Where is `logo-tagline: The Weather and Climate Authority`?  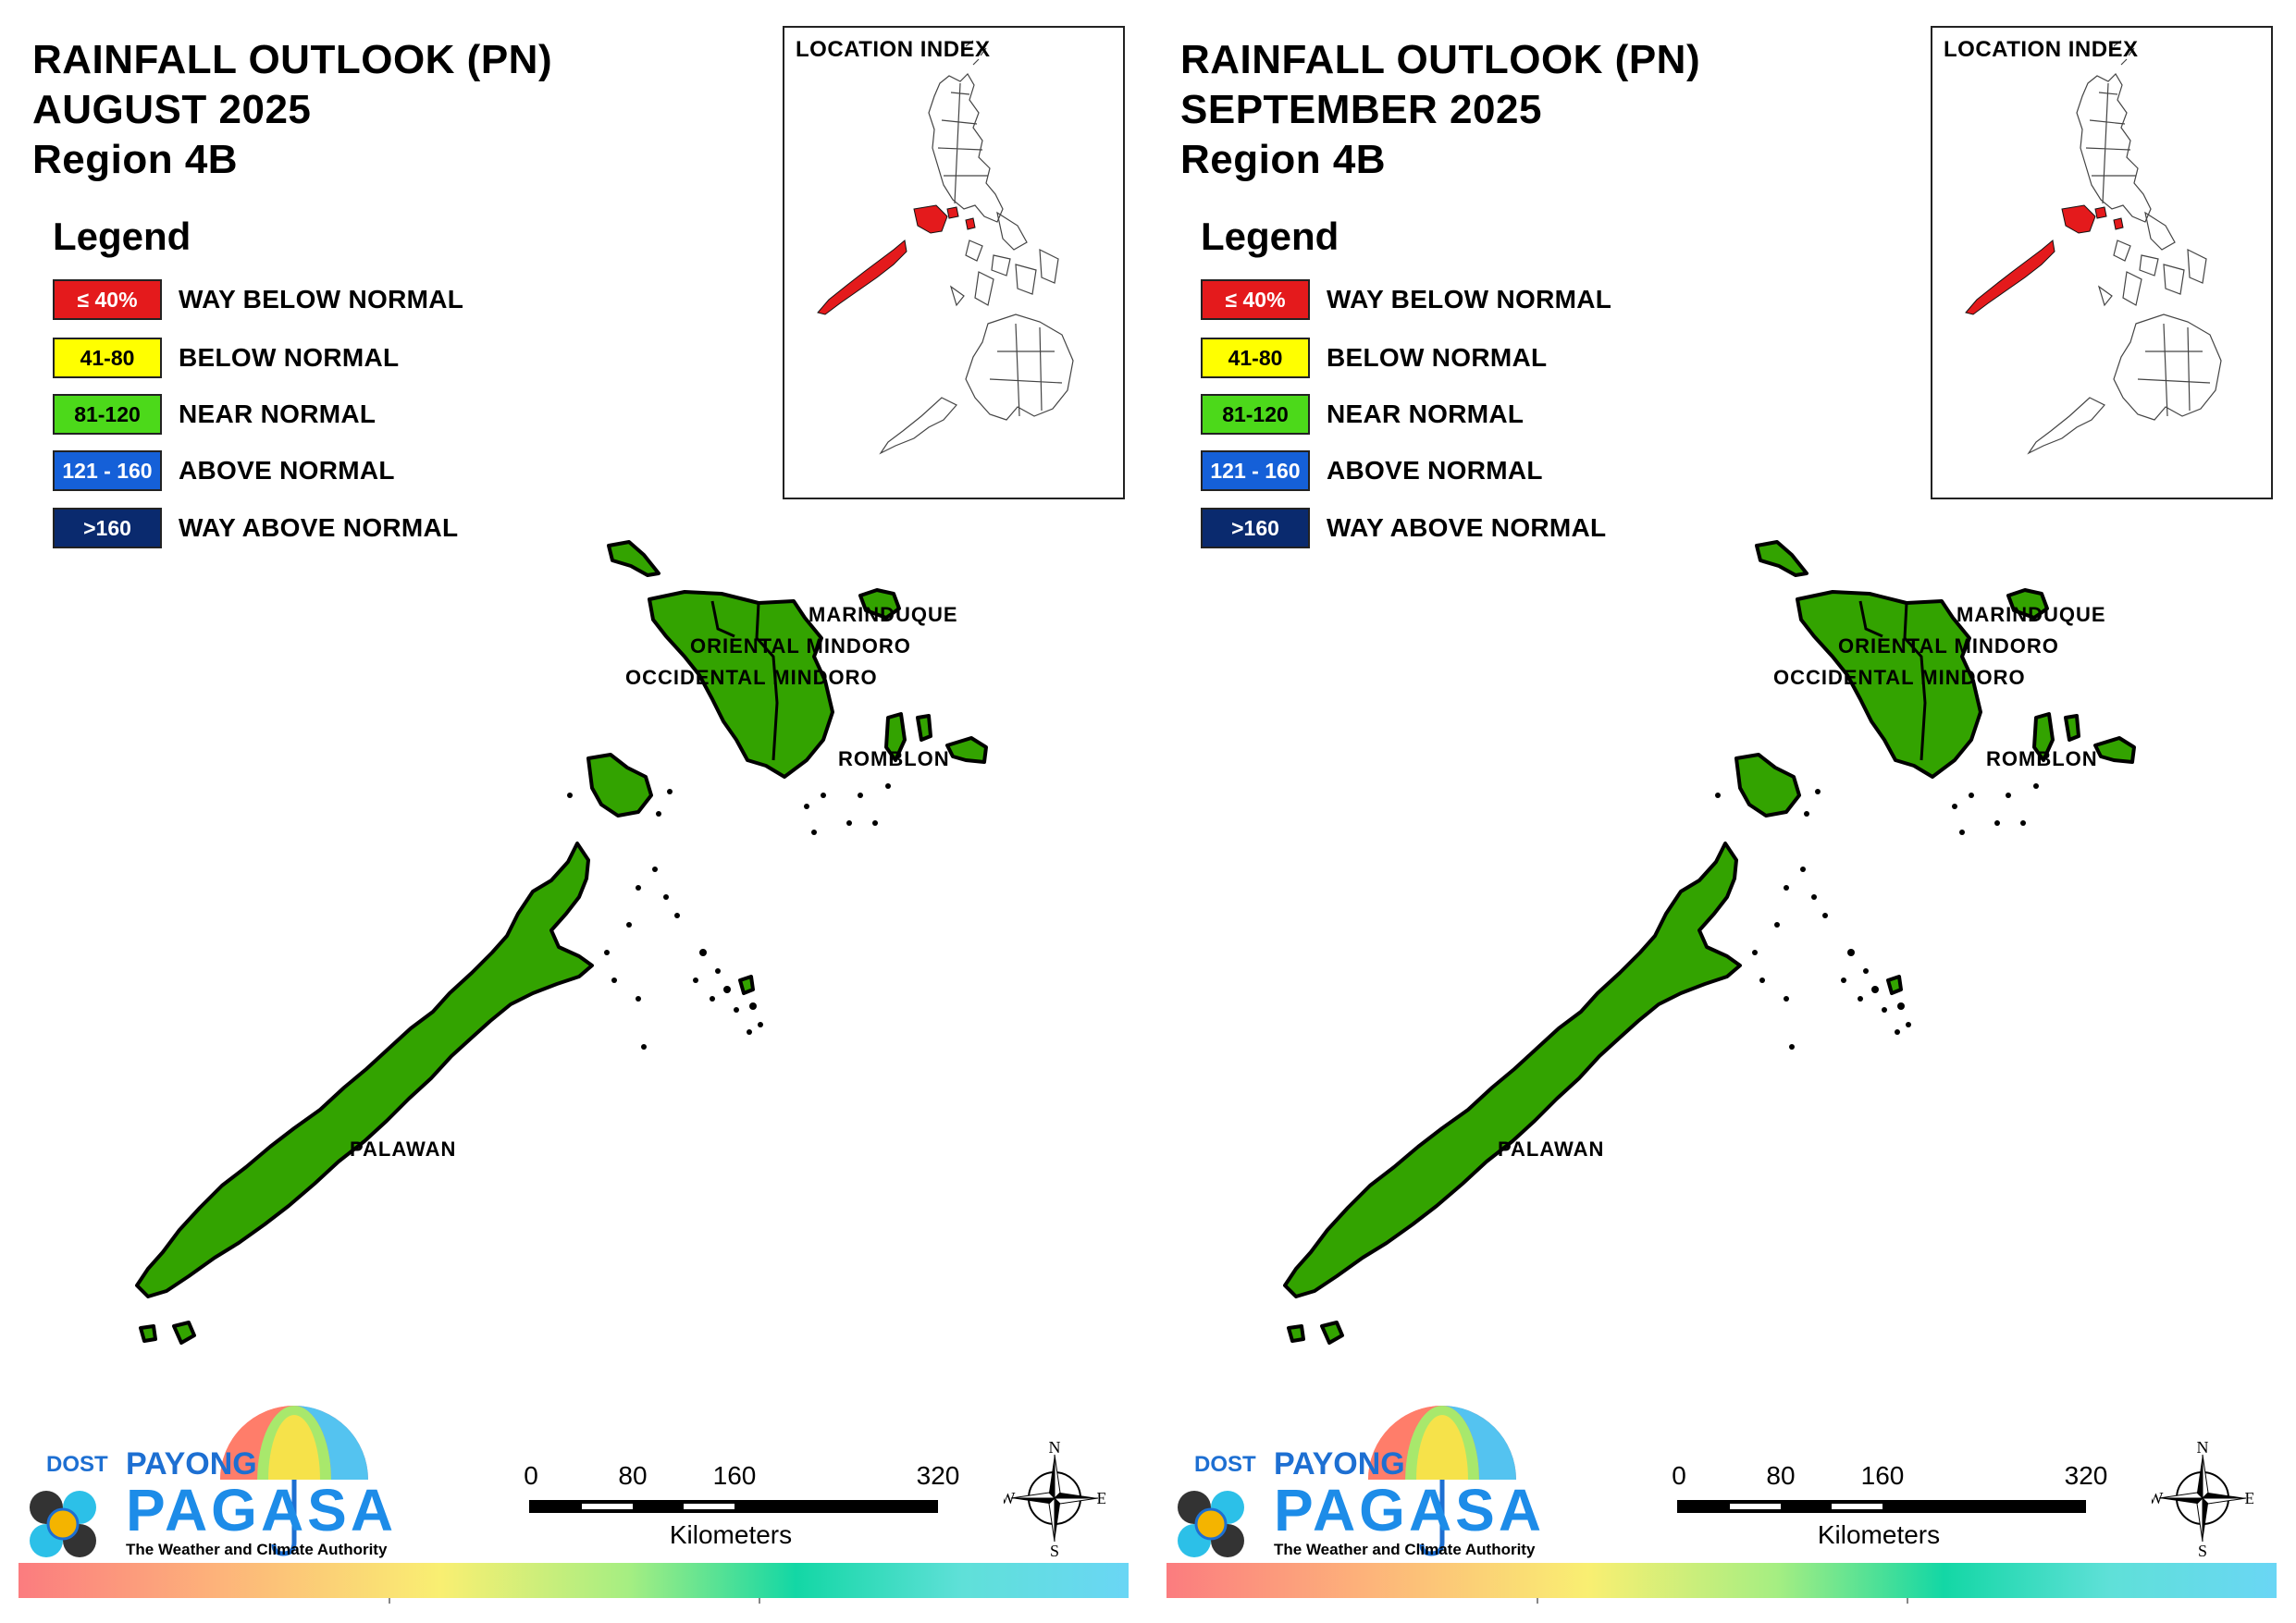
logo-tagline: The Weather and Climate Authority is located at coordinates (1405, 1549).